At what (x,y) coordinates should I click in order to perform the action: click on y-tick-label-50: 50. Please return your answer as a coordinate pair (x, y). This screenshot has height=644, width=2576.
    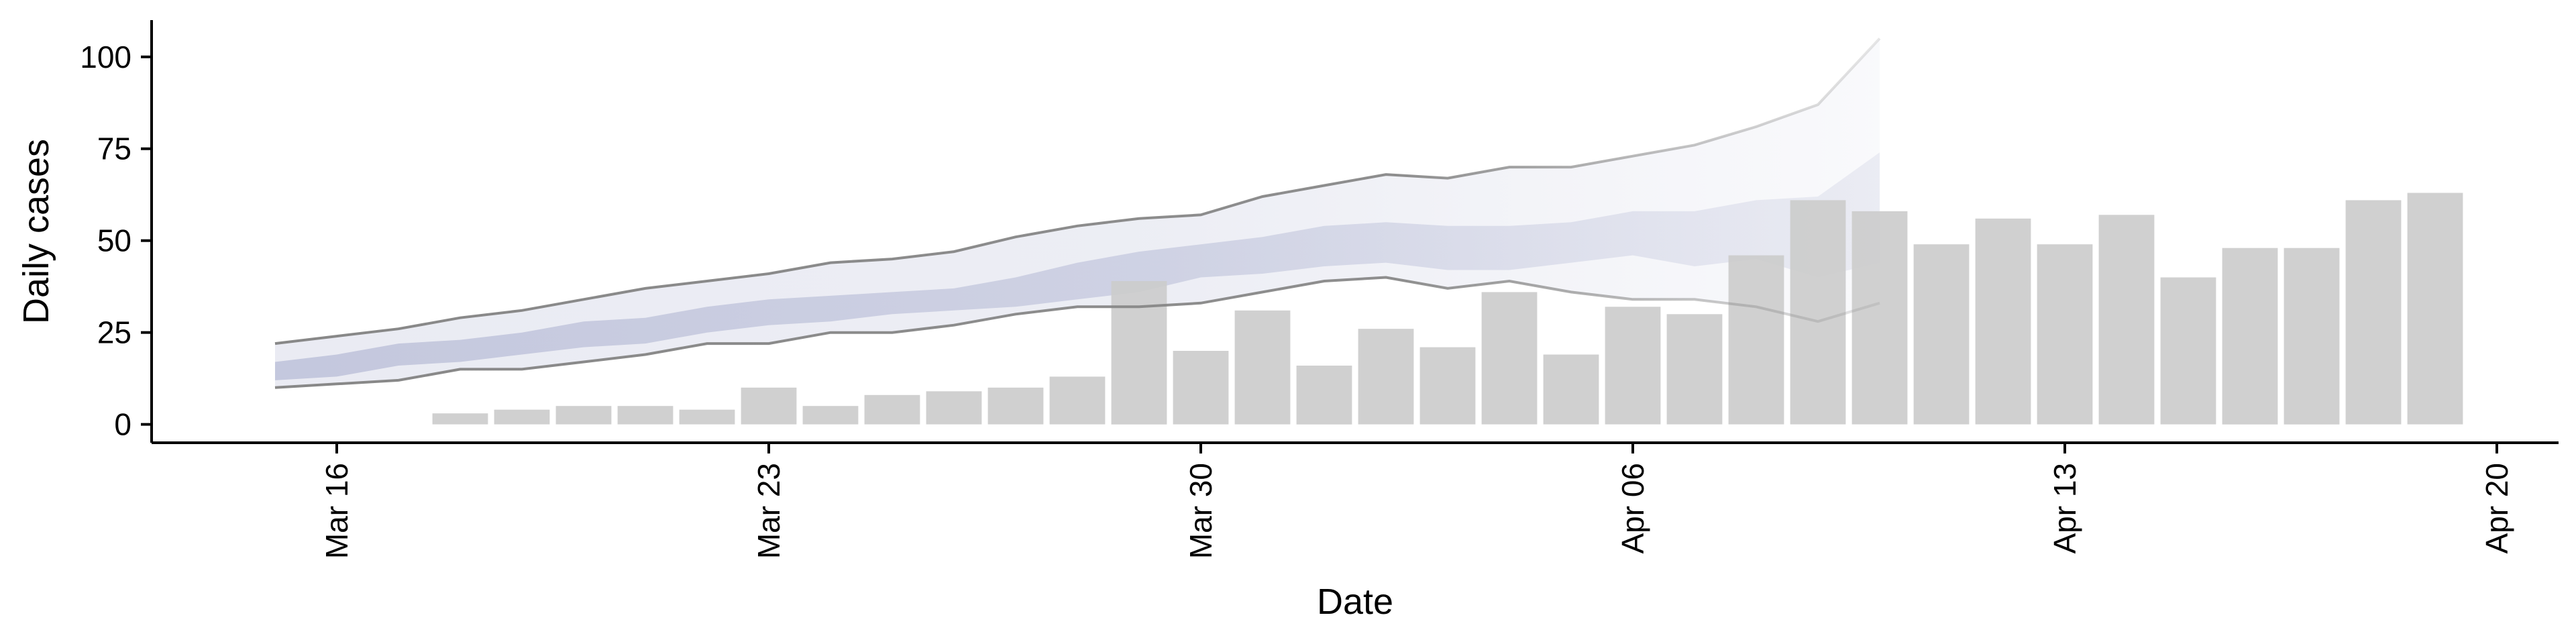
    Looking at the image, I should click on (114, 240).